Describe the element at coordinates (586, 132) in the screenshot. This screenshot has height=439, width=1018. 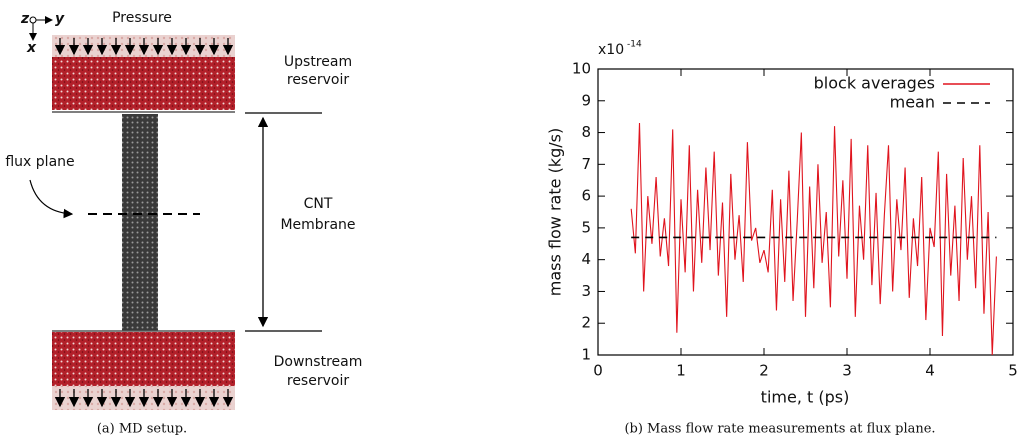
I see `y-tick-label: 8` at that location.